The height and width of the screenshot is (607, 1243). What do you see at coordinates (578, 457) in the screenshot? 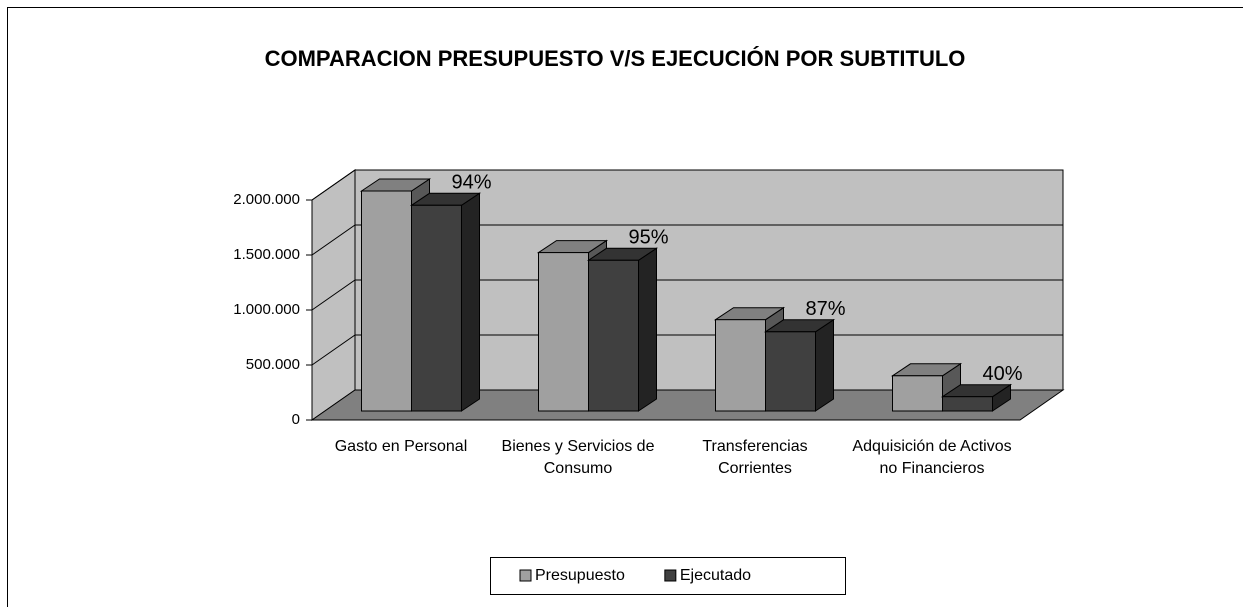
I see `x-tick-label: Bienes y Servicios de Consumo` at bounding box center [578, 457].